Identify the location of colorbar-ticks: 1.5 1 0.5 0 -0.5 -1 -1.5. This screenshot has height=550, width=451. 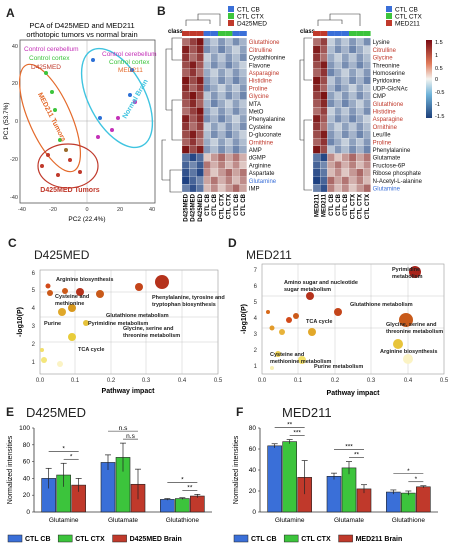
(439, 80).